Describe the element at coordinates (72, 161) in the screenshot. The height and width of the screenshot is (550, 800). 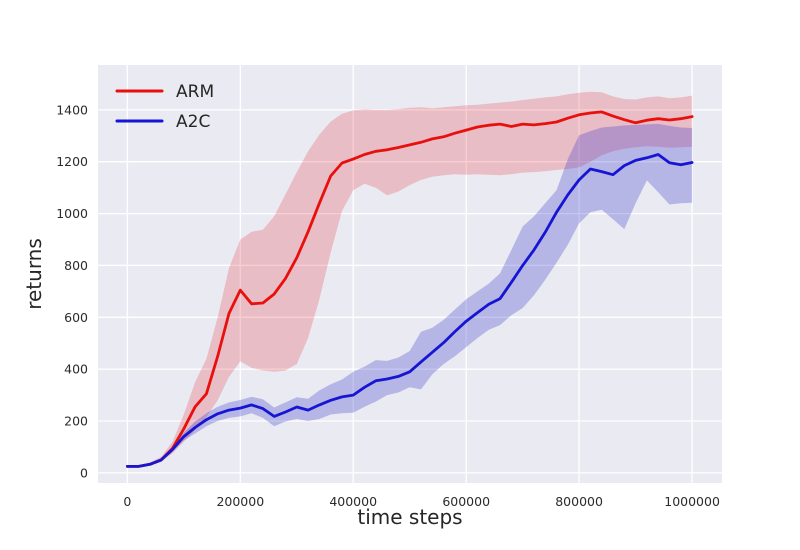
I see `y-tick-label: 1200` at that location.